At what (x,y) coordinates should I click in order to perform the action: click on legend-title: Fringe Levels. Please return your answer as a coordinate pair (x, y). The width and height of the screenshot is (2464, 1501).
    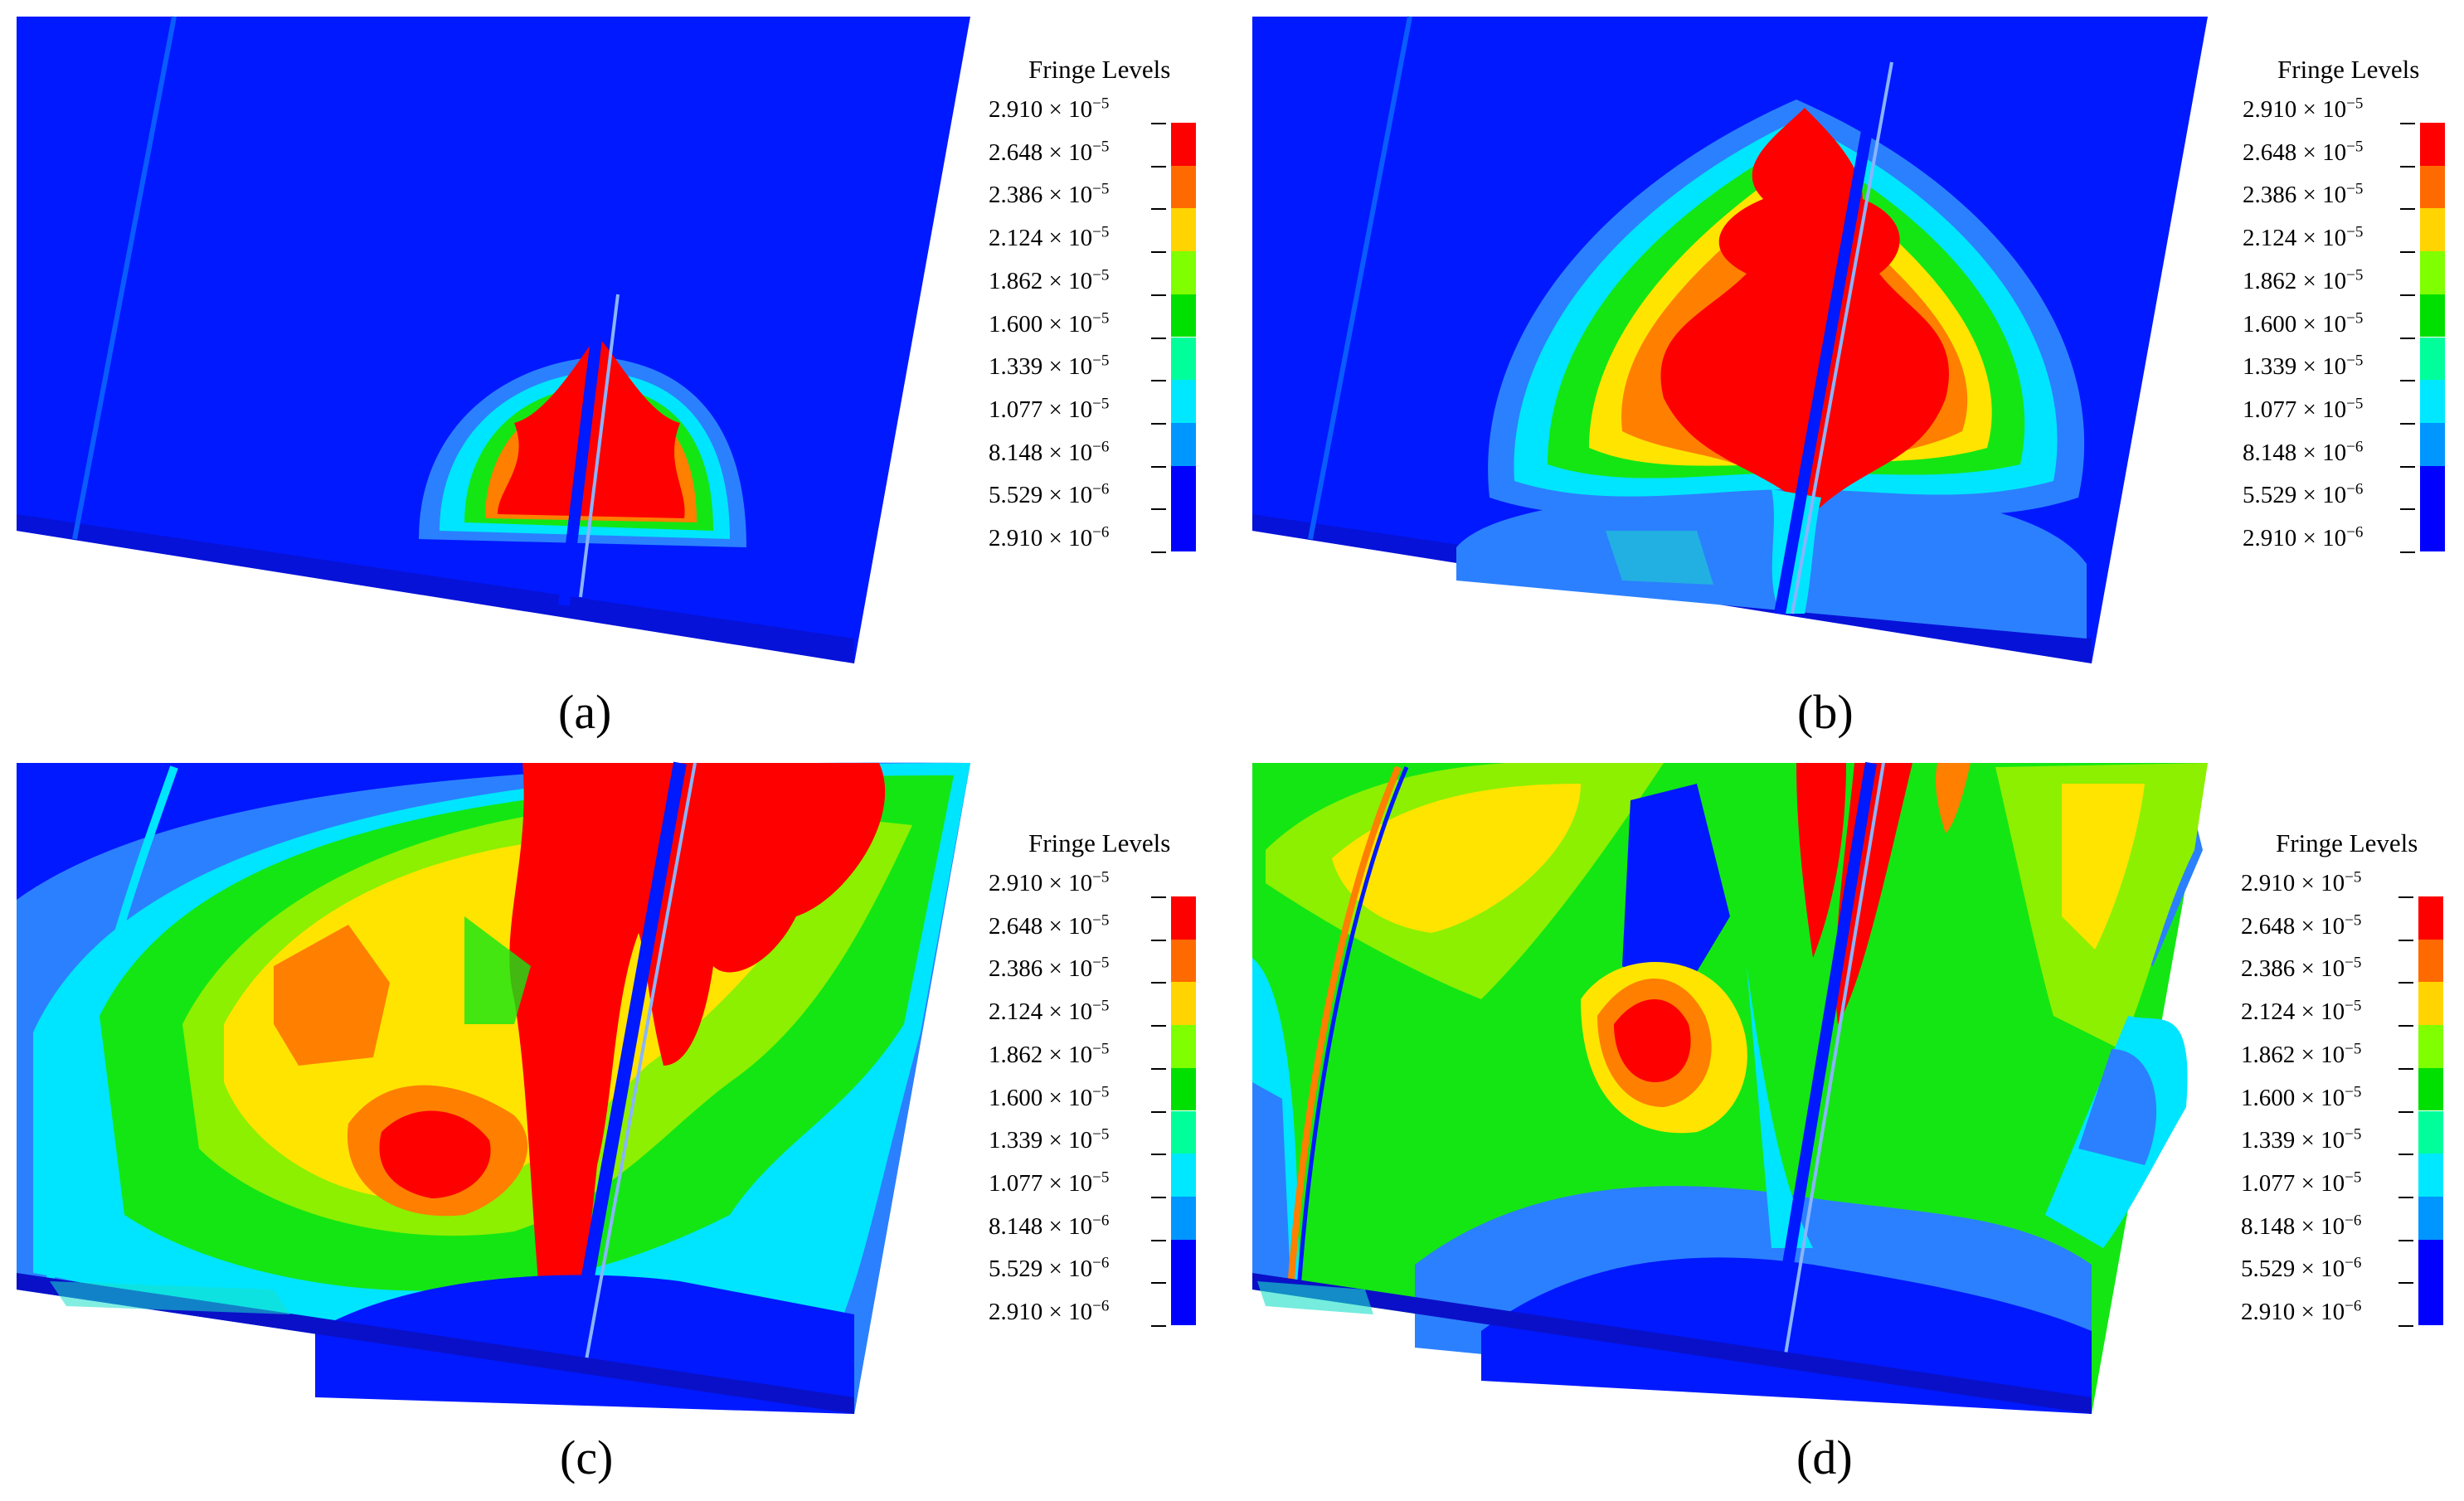
    Looking at the image, I should click on (1100, 842).